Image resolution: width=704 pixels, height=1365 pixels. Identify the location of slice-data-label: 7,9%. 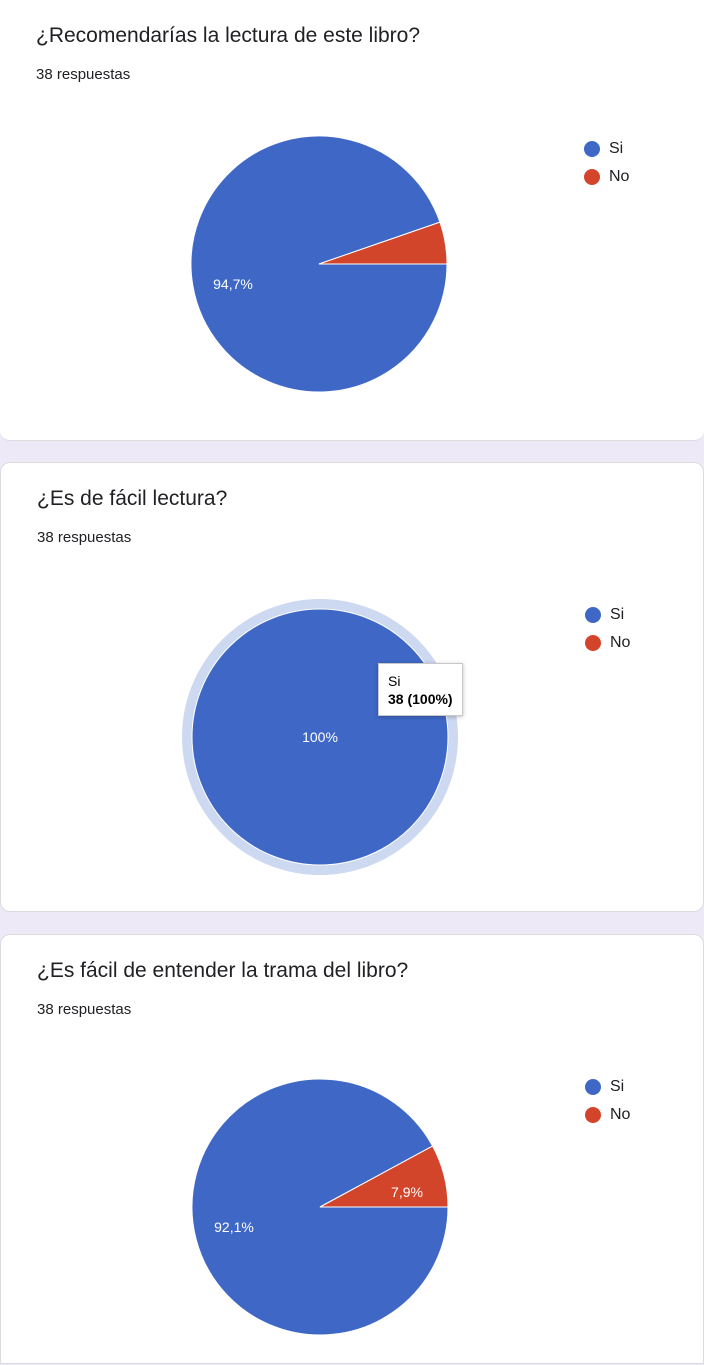
(407, 1192).